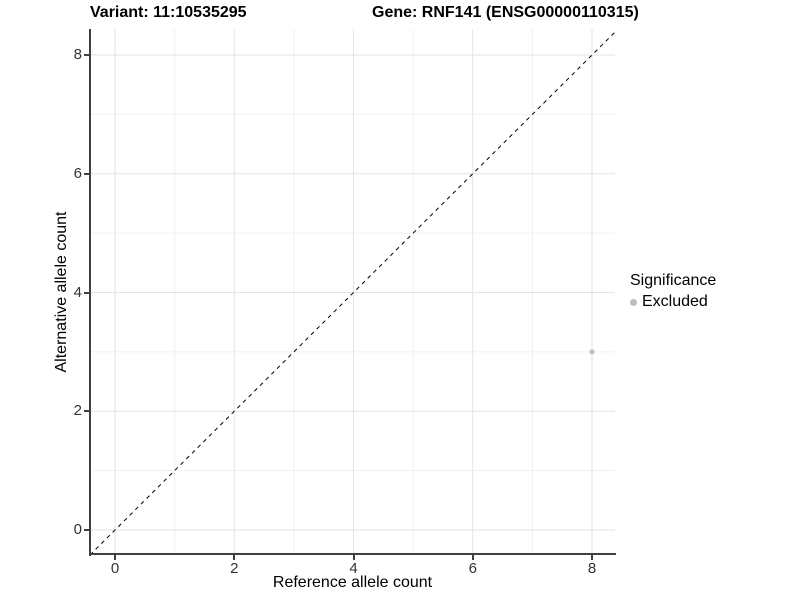  What do you see at coordinates (168, 12) in the screenshot?
I see `plot-title-variant: Variant: 11:10535295` at bounding box center [168, 12].